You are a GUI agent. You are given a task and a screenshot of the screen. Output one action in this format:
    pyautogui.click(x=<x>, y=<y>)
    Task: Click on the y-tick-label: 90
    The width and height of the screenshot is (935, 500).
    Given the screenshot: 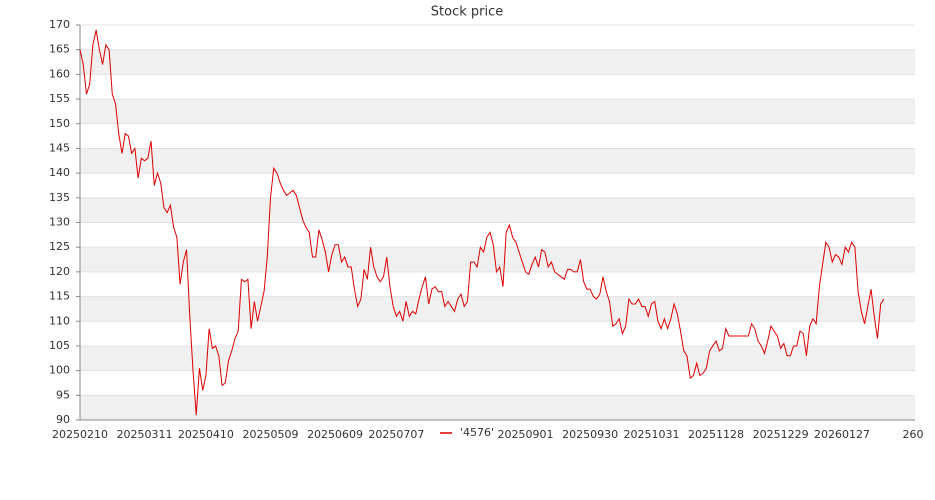 What is the action you would take?
    pyautogui.click(x=63, y=419)
    